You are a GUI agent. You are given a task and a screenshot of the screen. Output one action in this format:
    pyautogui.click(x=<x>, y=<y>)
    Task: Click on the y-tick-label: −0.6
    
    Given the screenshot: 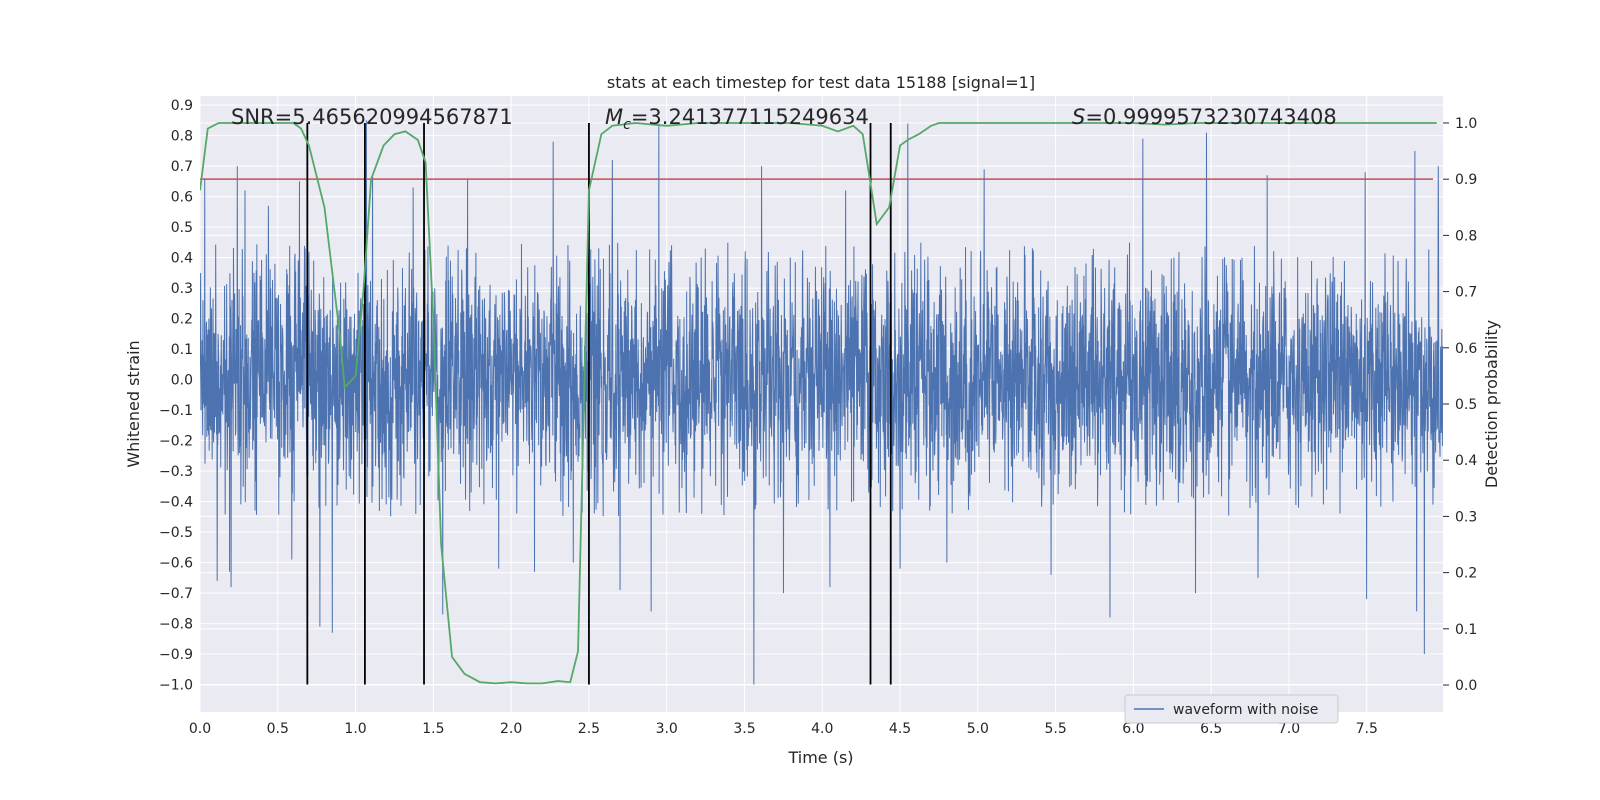 What is the action you would take?
    pyautogui.click(x=176, y=564)
    